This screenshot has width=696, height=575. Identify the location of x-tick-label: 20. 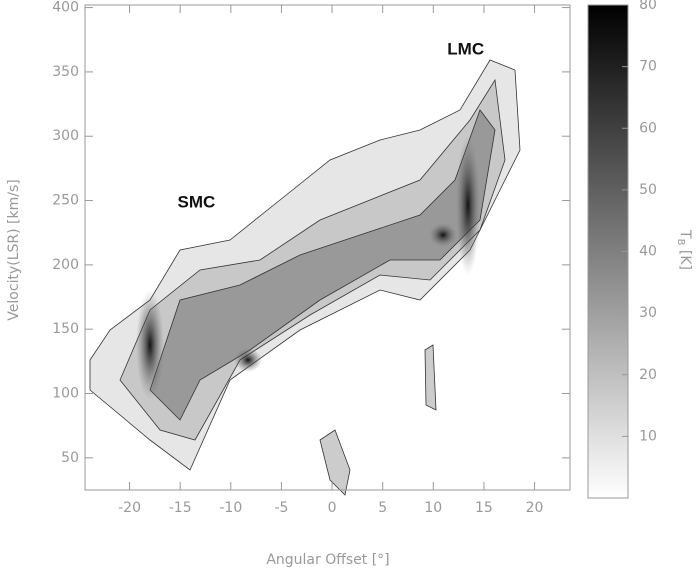
(535, 508).